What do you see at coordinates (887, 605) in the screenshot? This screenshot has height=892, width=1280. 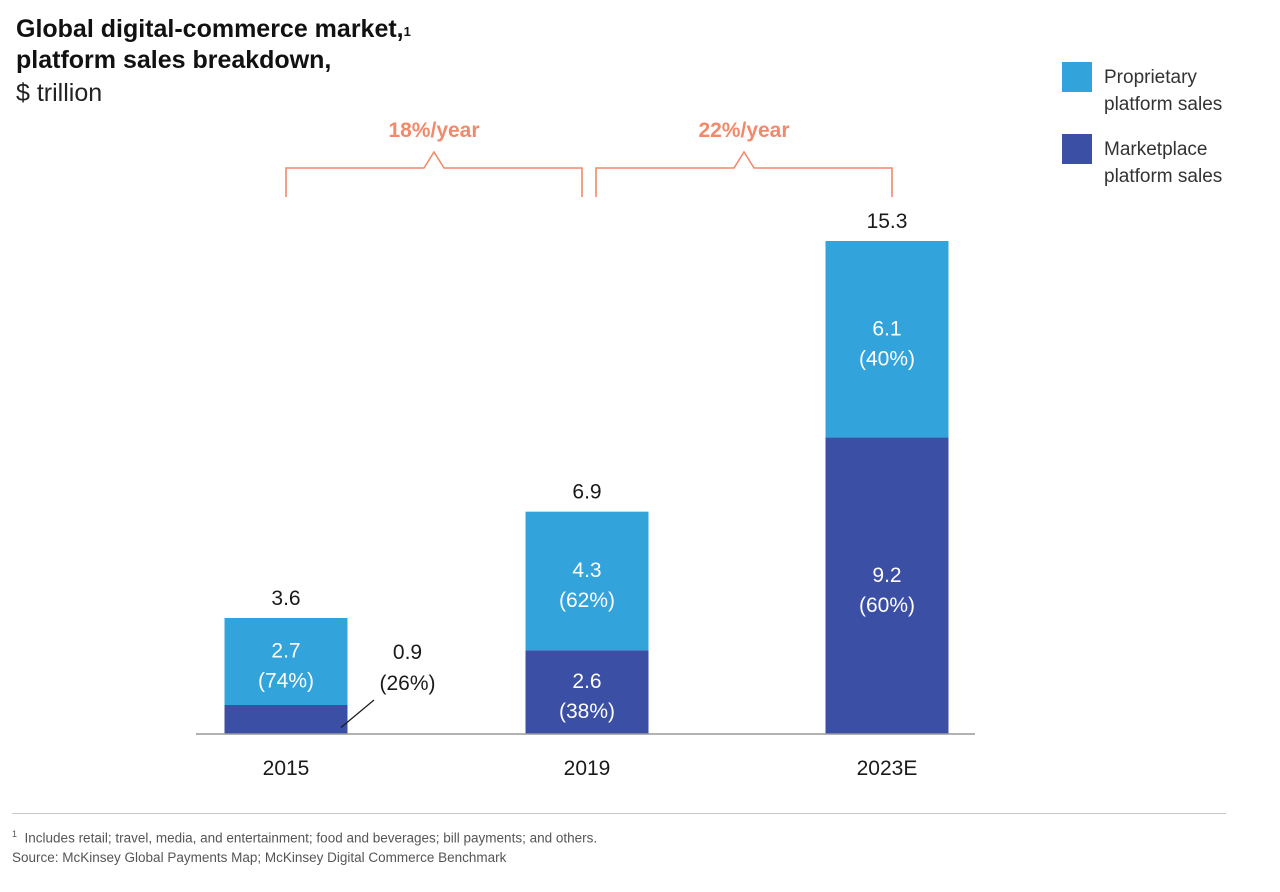 I see `label-marketplace-pct-2023E: (60%)` at bounding box center [887, 605].